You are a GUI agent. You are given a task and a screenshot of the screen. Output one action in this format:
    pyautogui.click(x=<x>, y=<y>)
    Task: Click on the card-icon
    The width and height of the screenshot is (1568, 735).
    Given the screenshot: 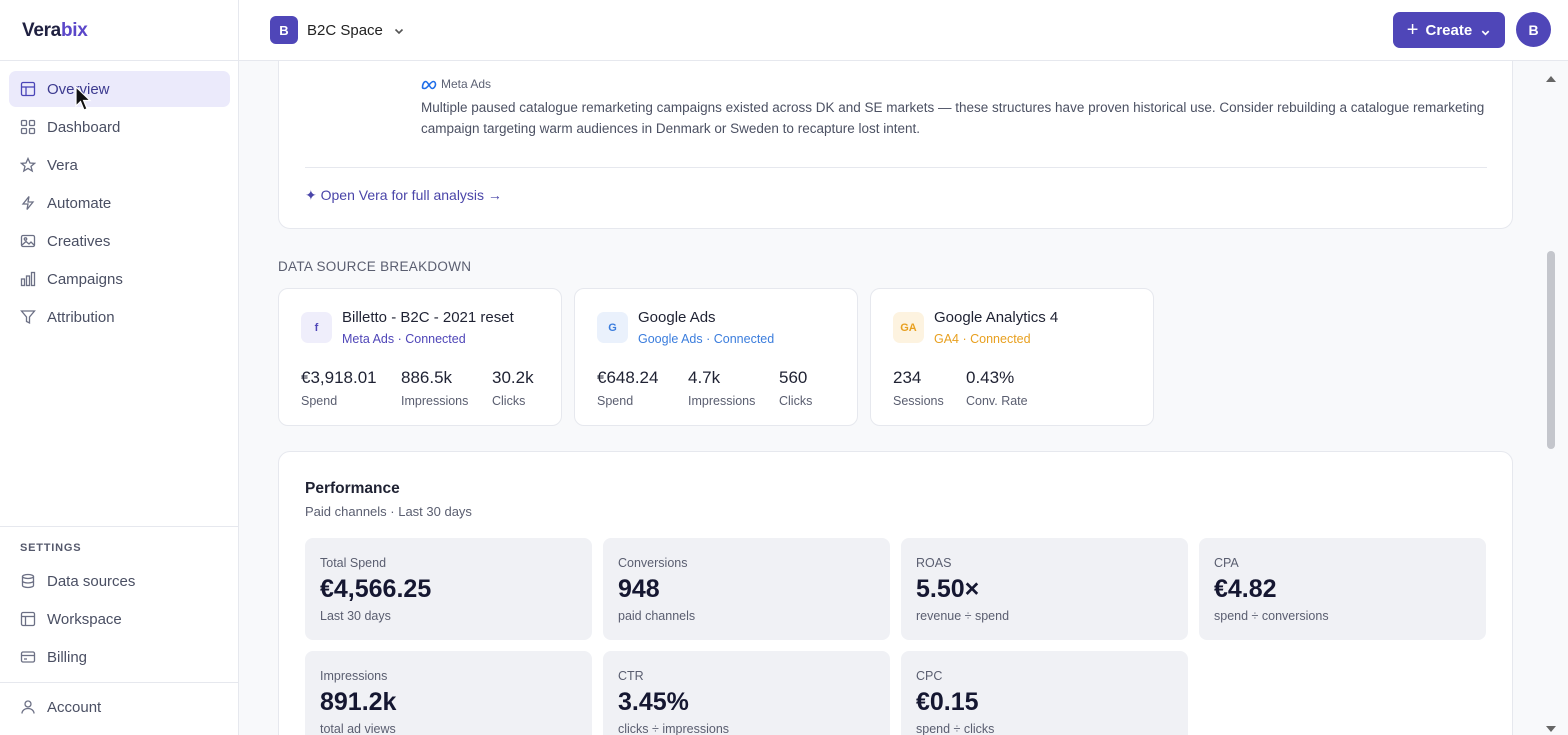 What is the action you would take?
    pyautogui.click(x=28, y=657)
    